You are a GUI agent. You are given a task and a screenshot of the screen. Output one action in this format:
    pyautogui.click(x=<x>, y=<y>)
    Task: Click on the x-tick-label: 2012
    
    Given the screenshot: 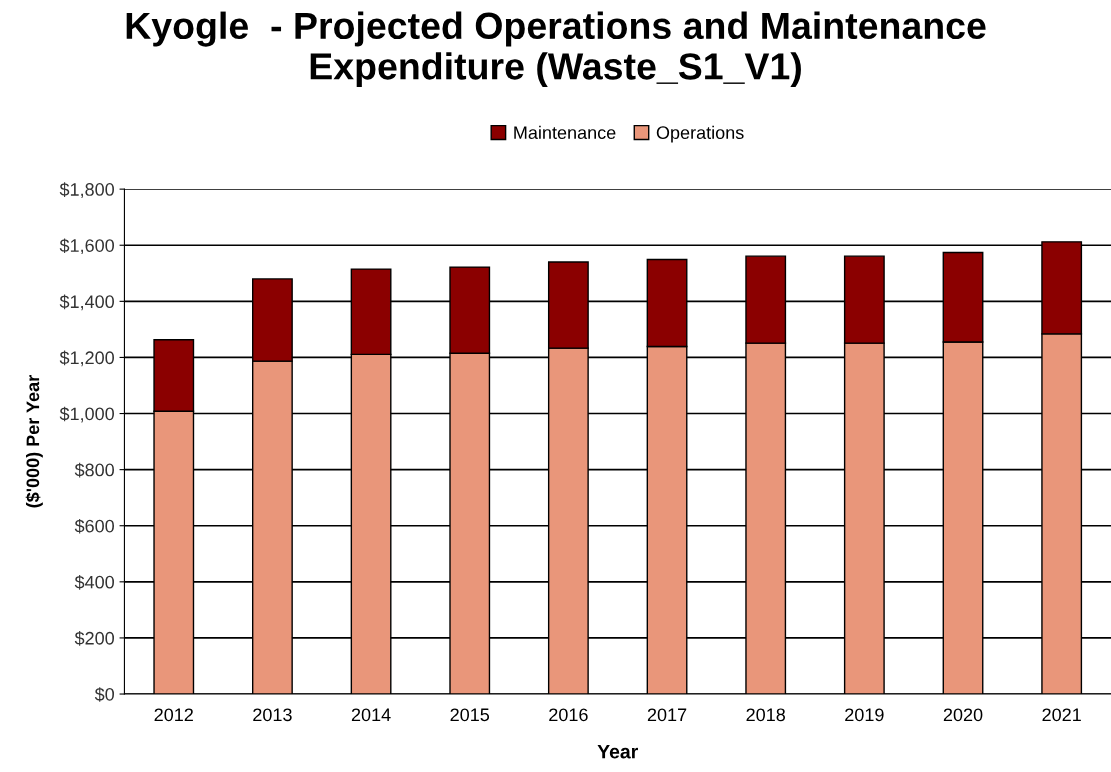 What is the action you would take?
    pyautogui.click(x=173, y=715)
    